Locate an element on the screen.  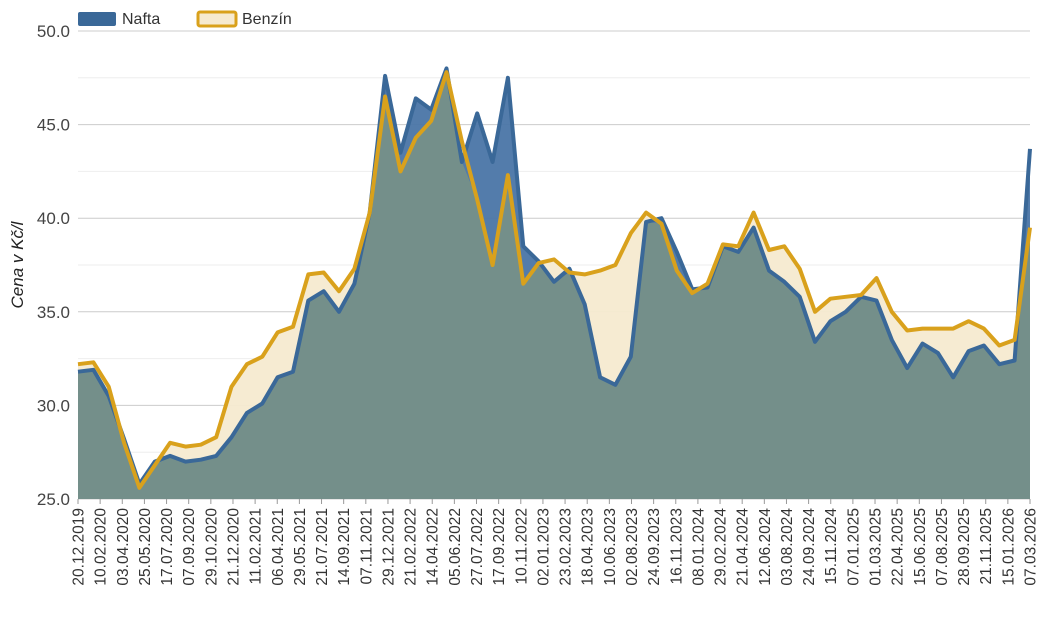
x-tick-label: 29.05.2021 is located at coordinates (300, 547).